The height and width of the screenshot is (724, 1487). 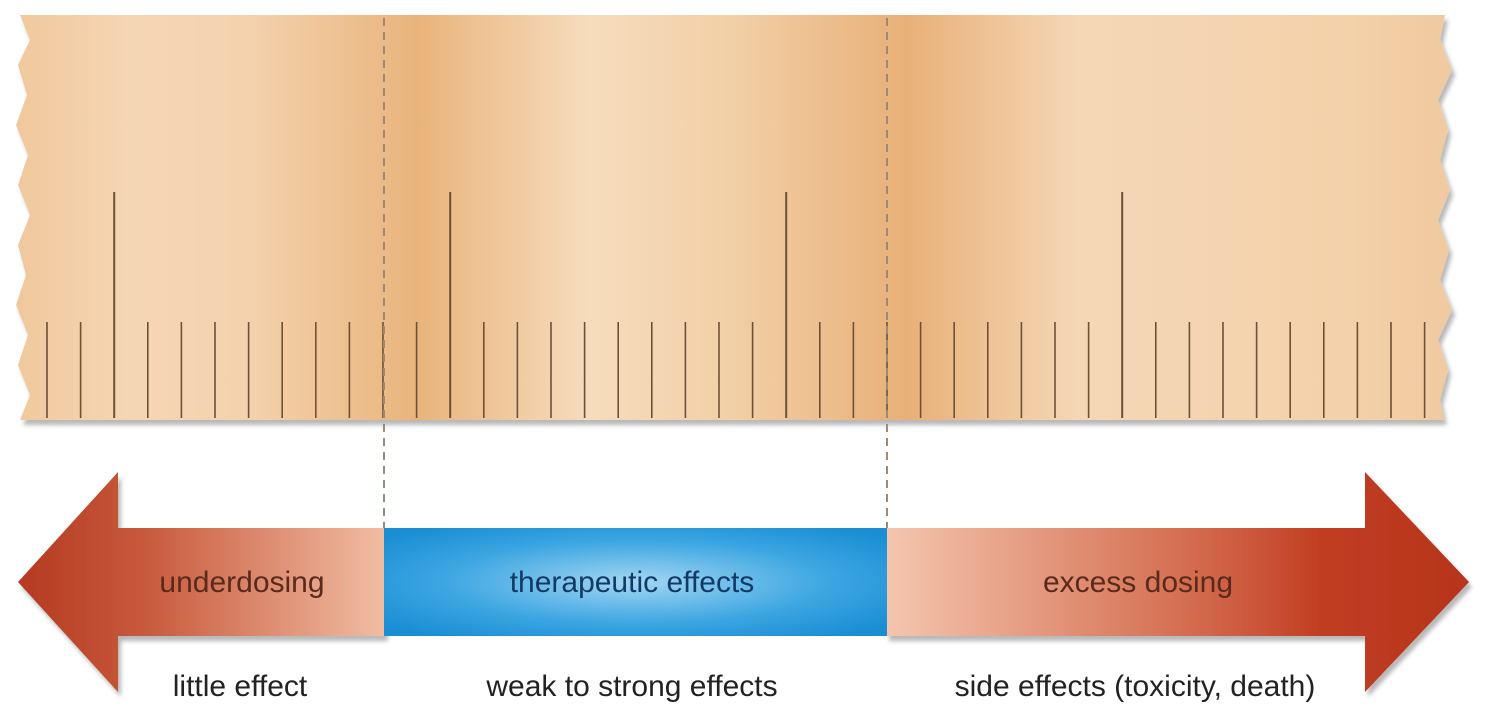 What do you see at coordinates (240, 686) in the screenshot?
I see `little-effect-caption: little effect` at bounding box center [240, 686].